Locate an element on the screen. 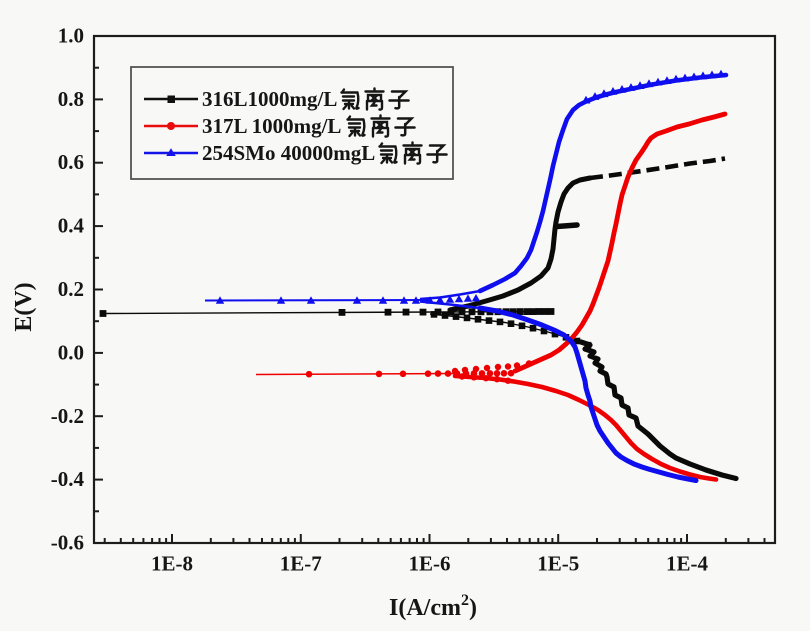 Image resolution: width=810 pixels, height=631 pixels. svg-text: -0.2 is located at coordinates (67, 416).